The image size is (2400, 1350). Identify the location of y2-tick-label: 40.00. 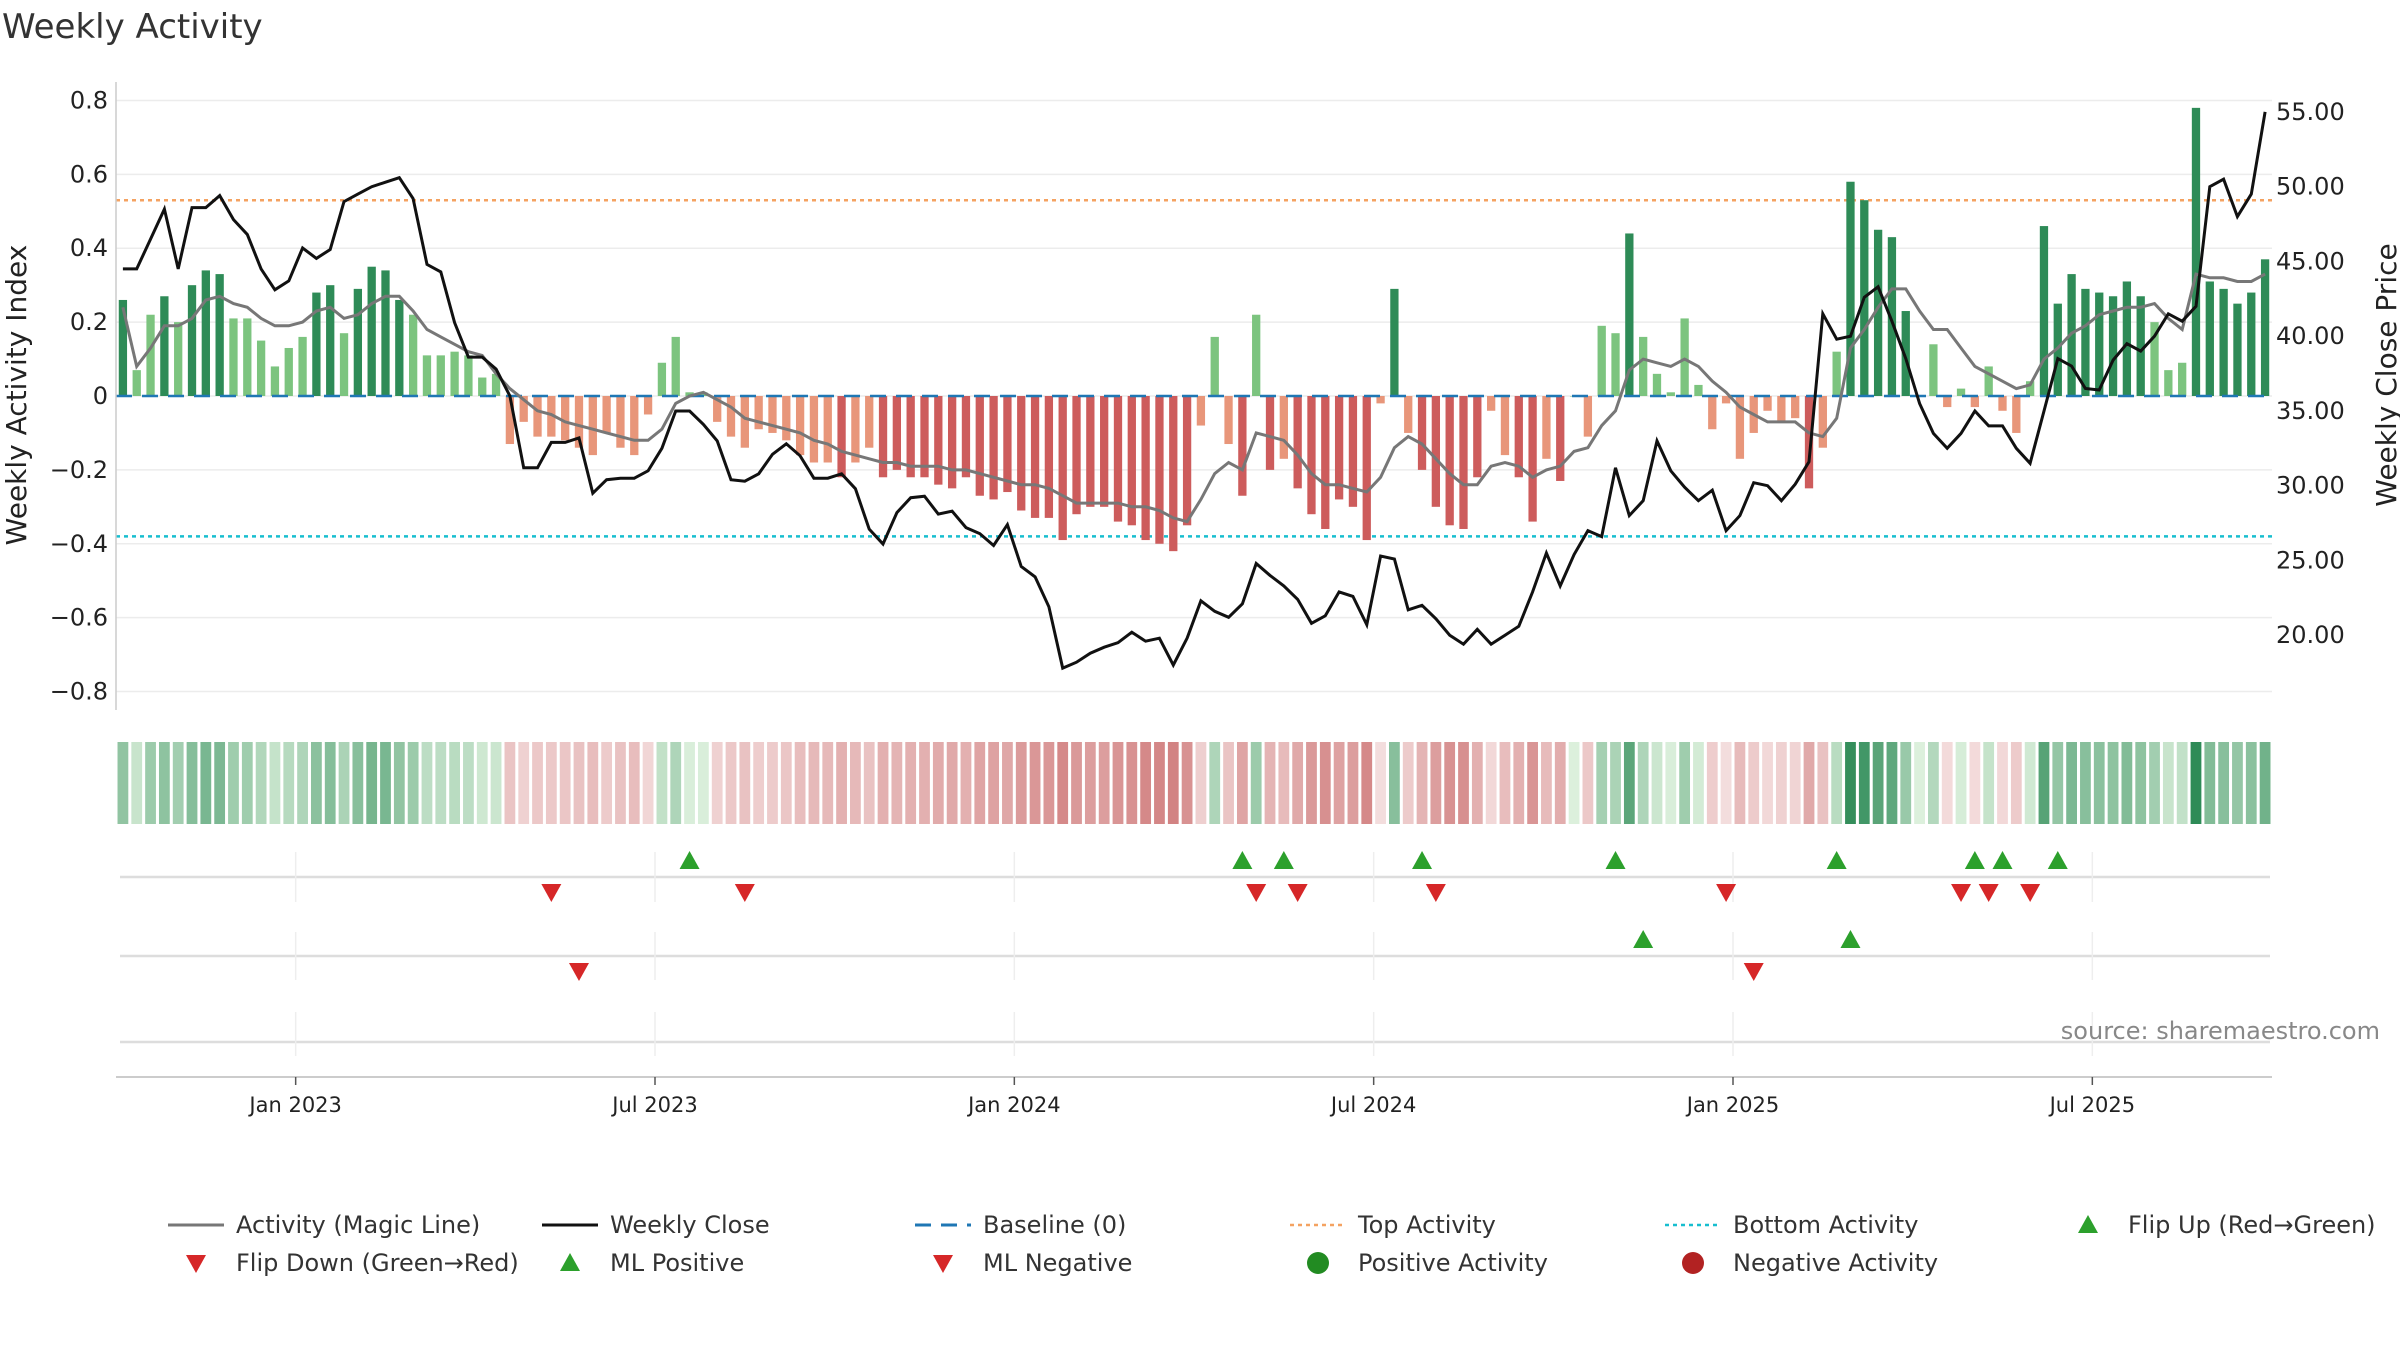
(2310, 336).